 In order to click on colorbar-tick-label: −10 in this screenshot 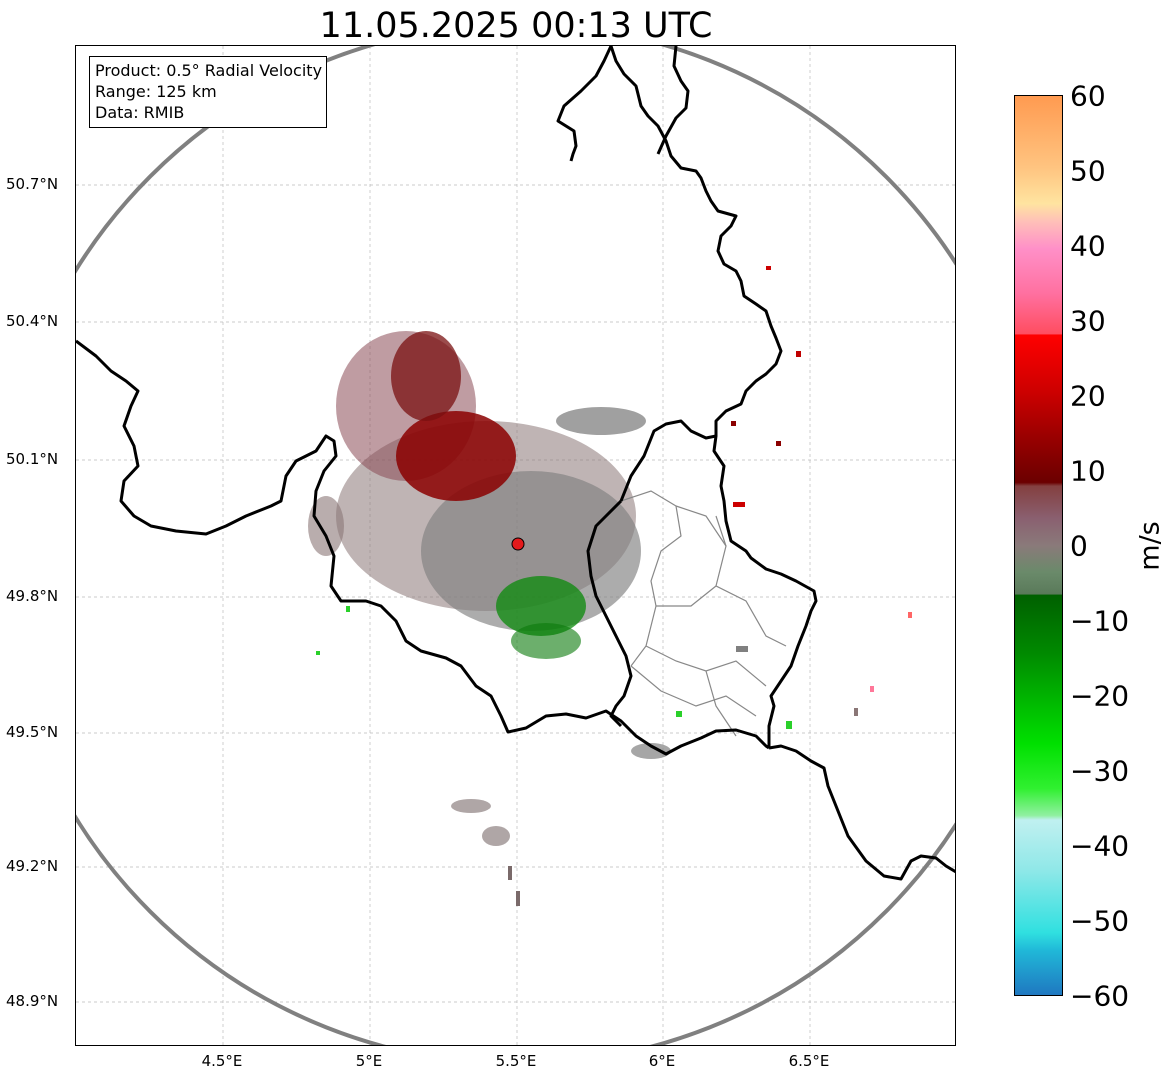, I will do `click(1100, 621)`.